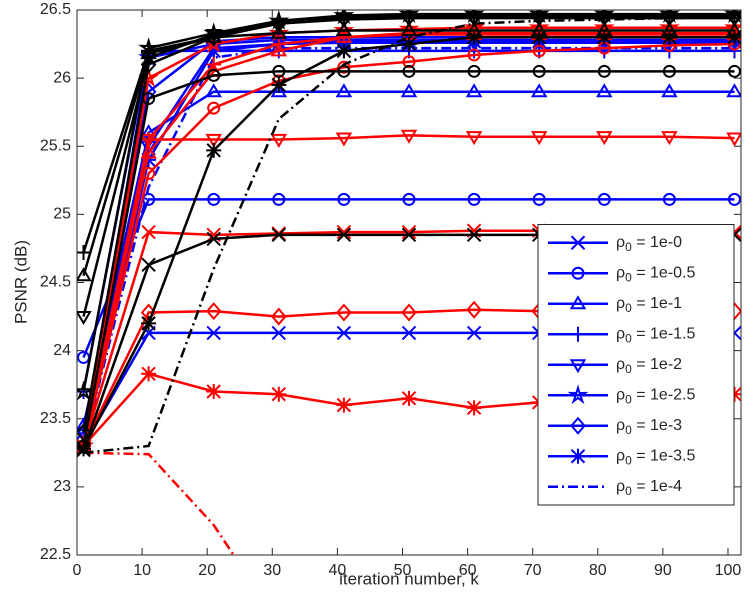 The height and width of the screenshot is (594, 748). What do you see at coordinates (207, 570) in the screenshot?
I see `x-tick-label: 20` at bounding box center [207, 570].